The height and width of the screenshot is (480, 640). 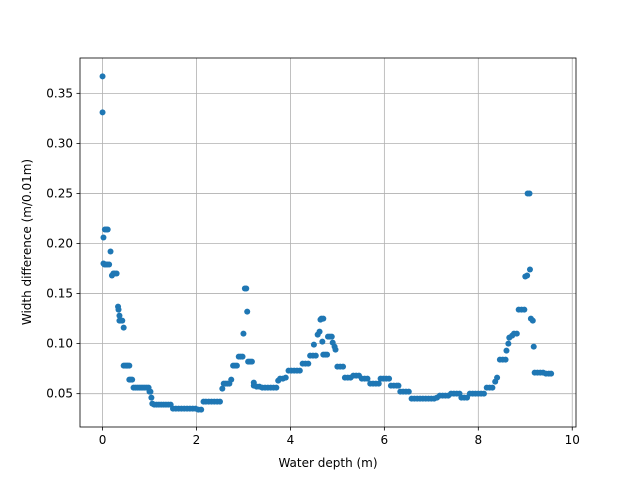 What do you see at coordinates (327, 463) in the screenshot?
I see `x-axis-label: Water depth (m)` at bounding box center [327, 463].